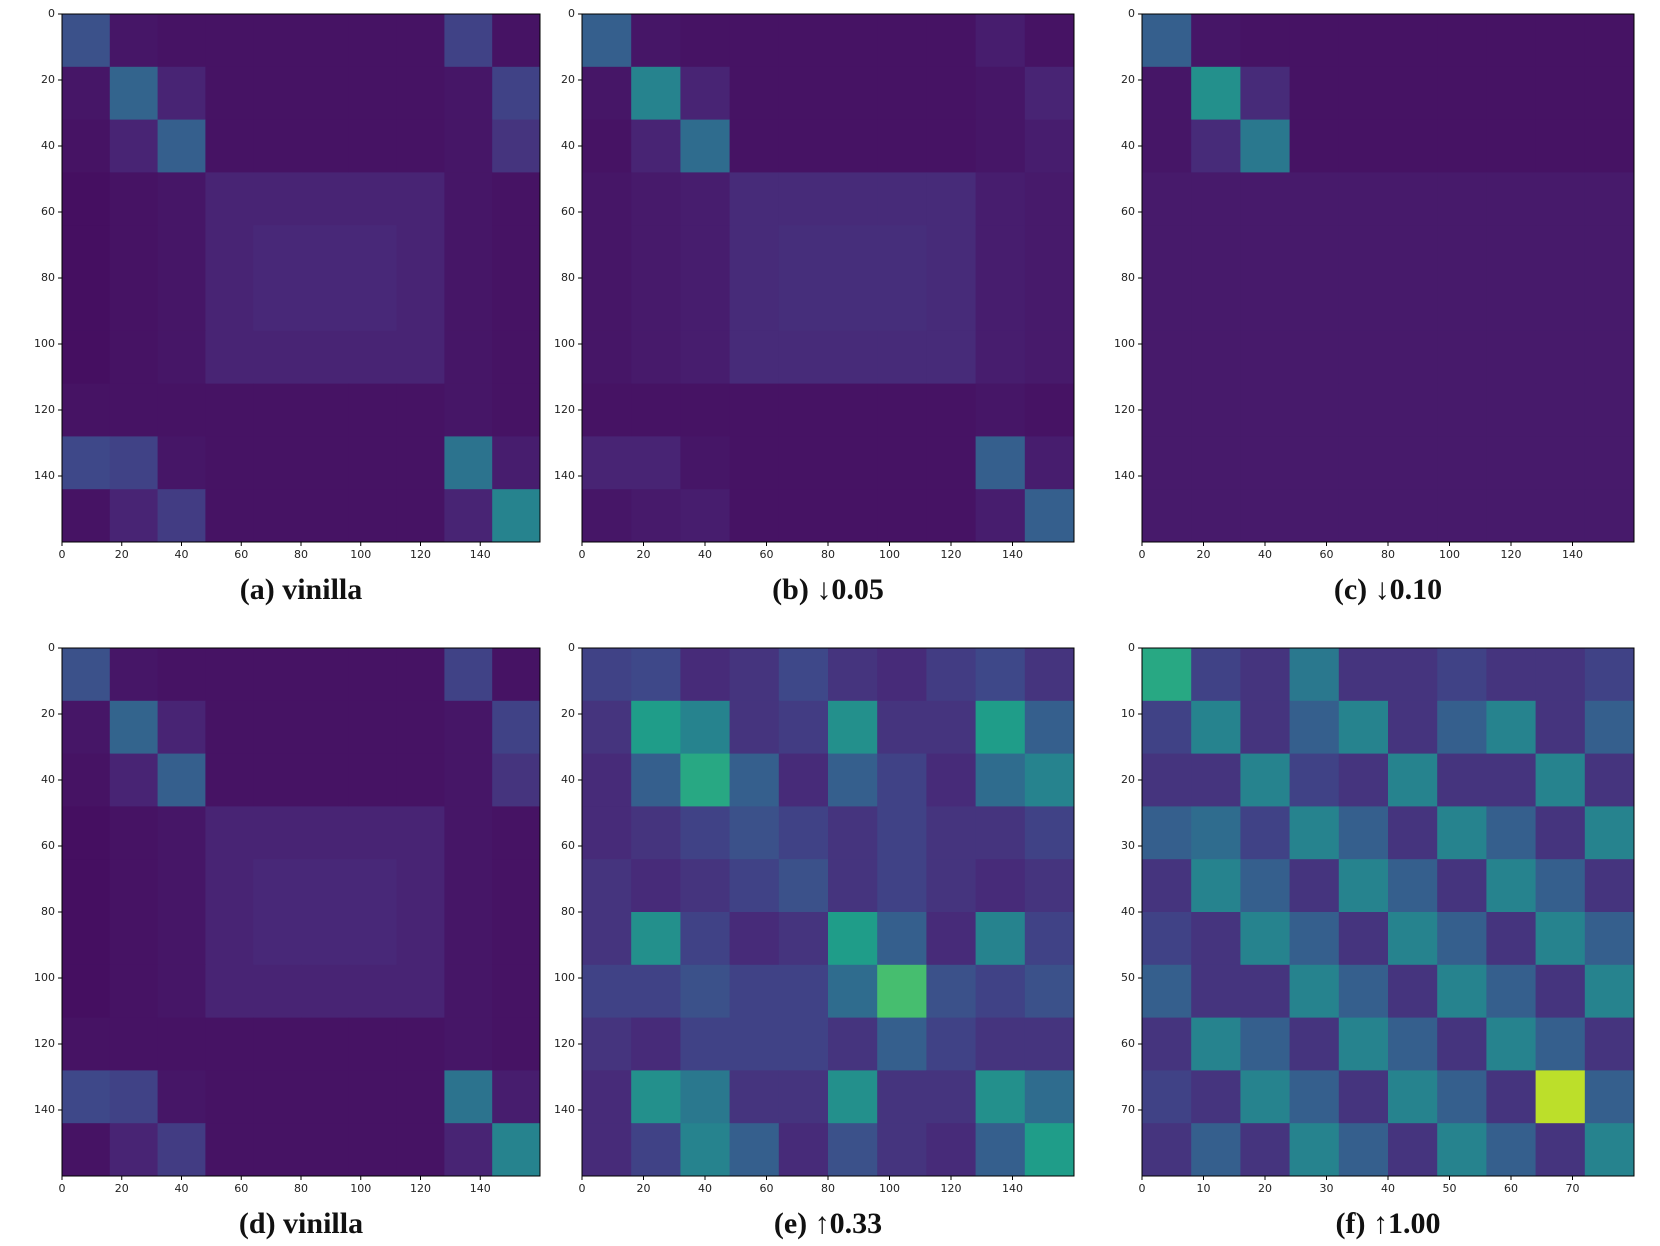 The width and height of the screenshot is (1660, 1246). What do you see at coordinates (48, 211) in the screenshot?
I see `y-tick-label: 60` at bounding box center [48, 211].